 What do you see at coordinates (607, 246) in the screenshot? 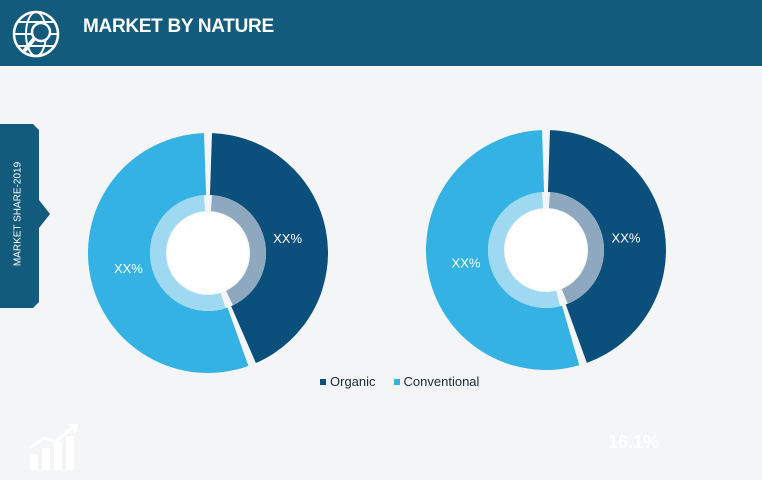
I see `donut-2-slice-organic` at bounding box center [607, 246].